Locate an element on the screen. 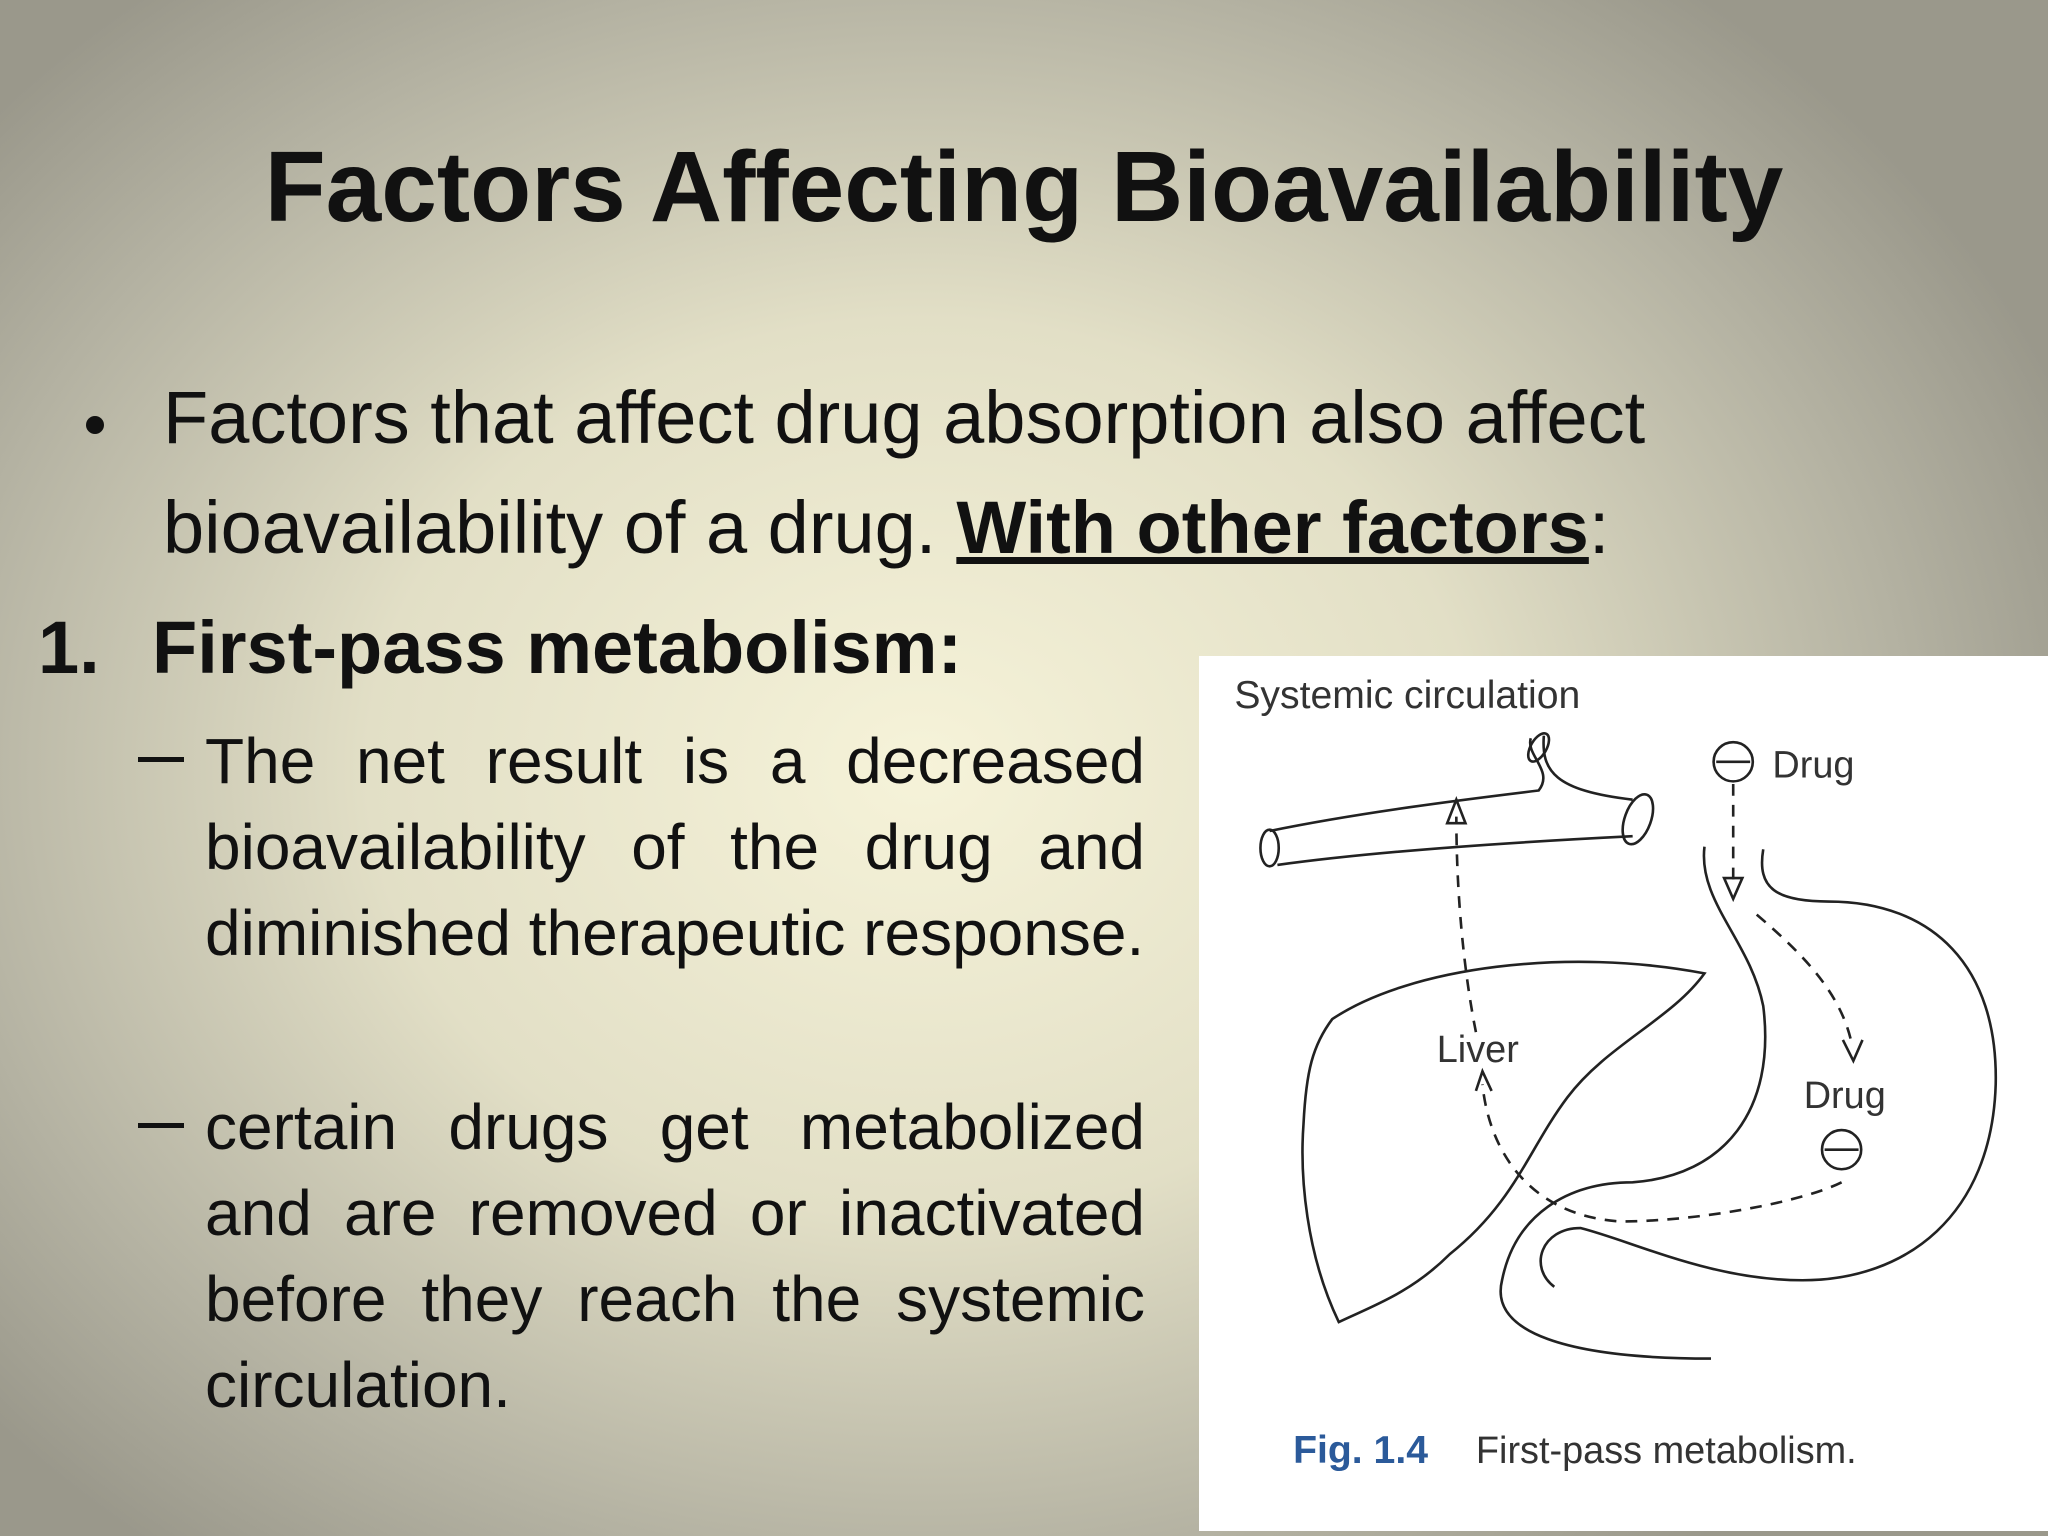  item-heading: First-pass metabolism: is located at coordinates (557, 647).